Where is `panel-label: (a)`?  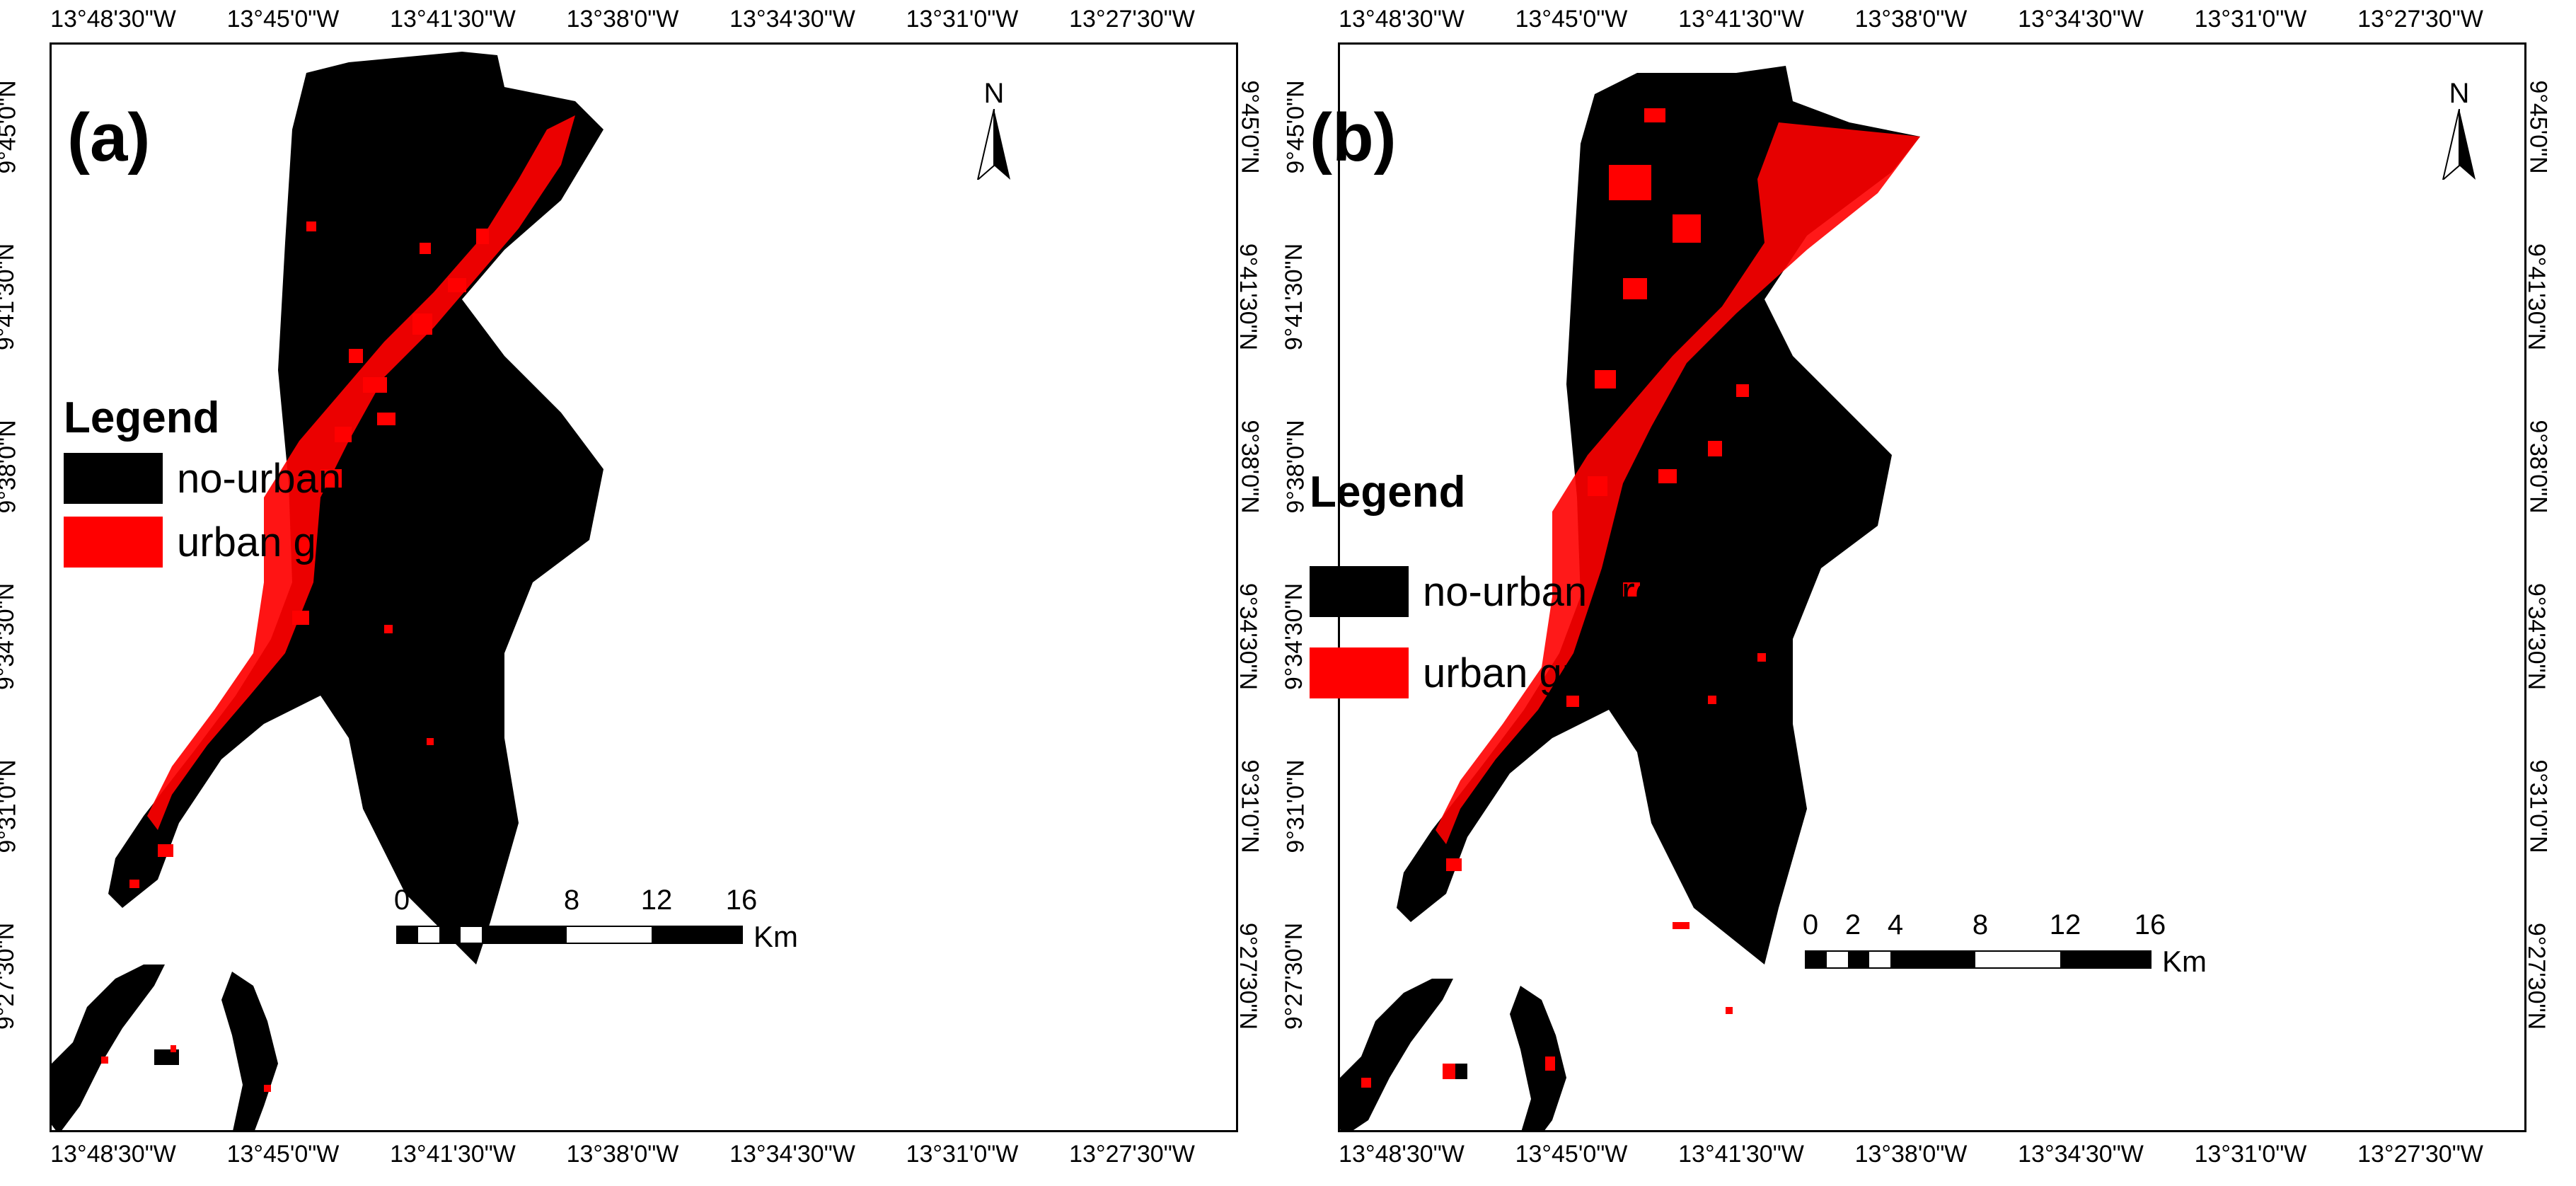
panel-label: (a) is located at coordinates (109, 137).